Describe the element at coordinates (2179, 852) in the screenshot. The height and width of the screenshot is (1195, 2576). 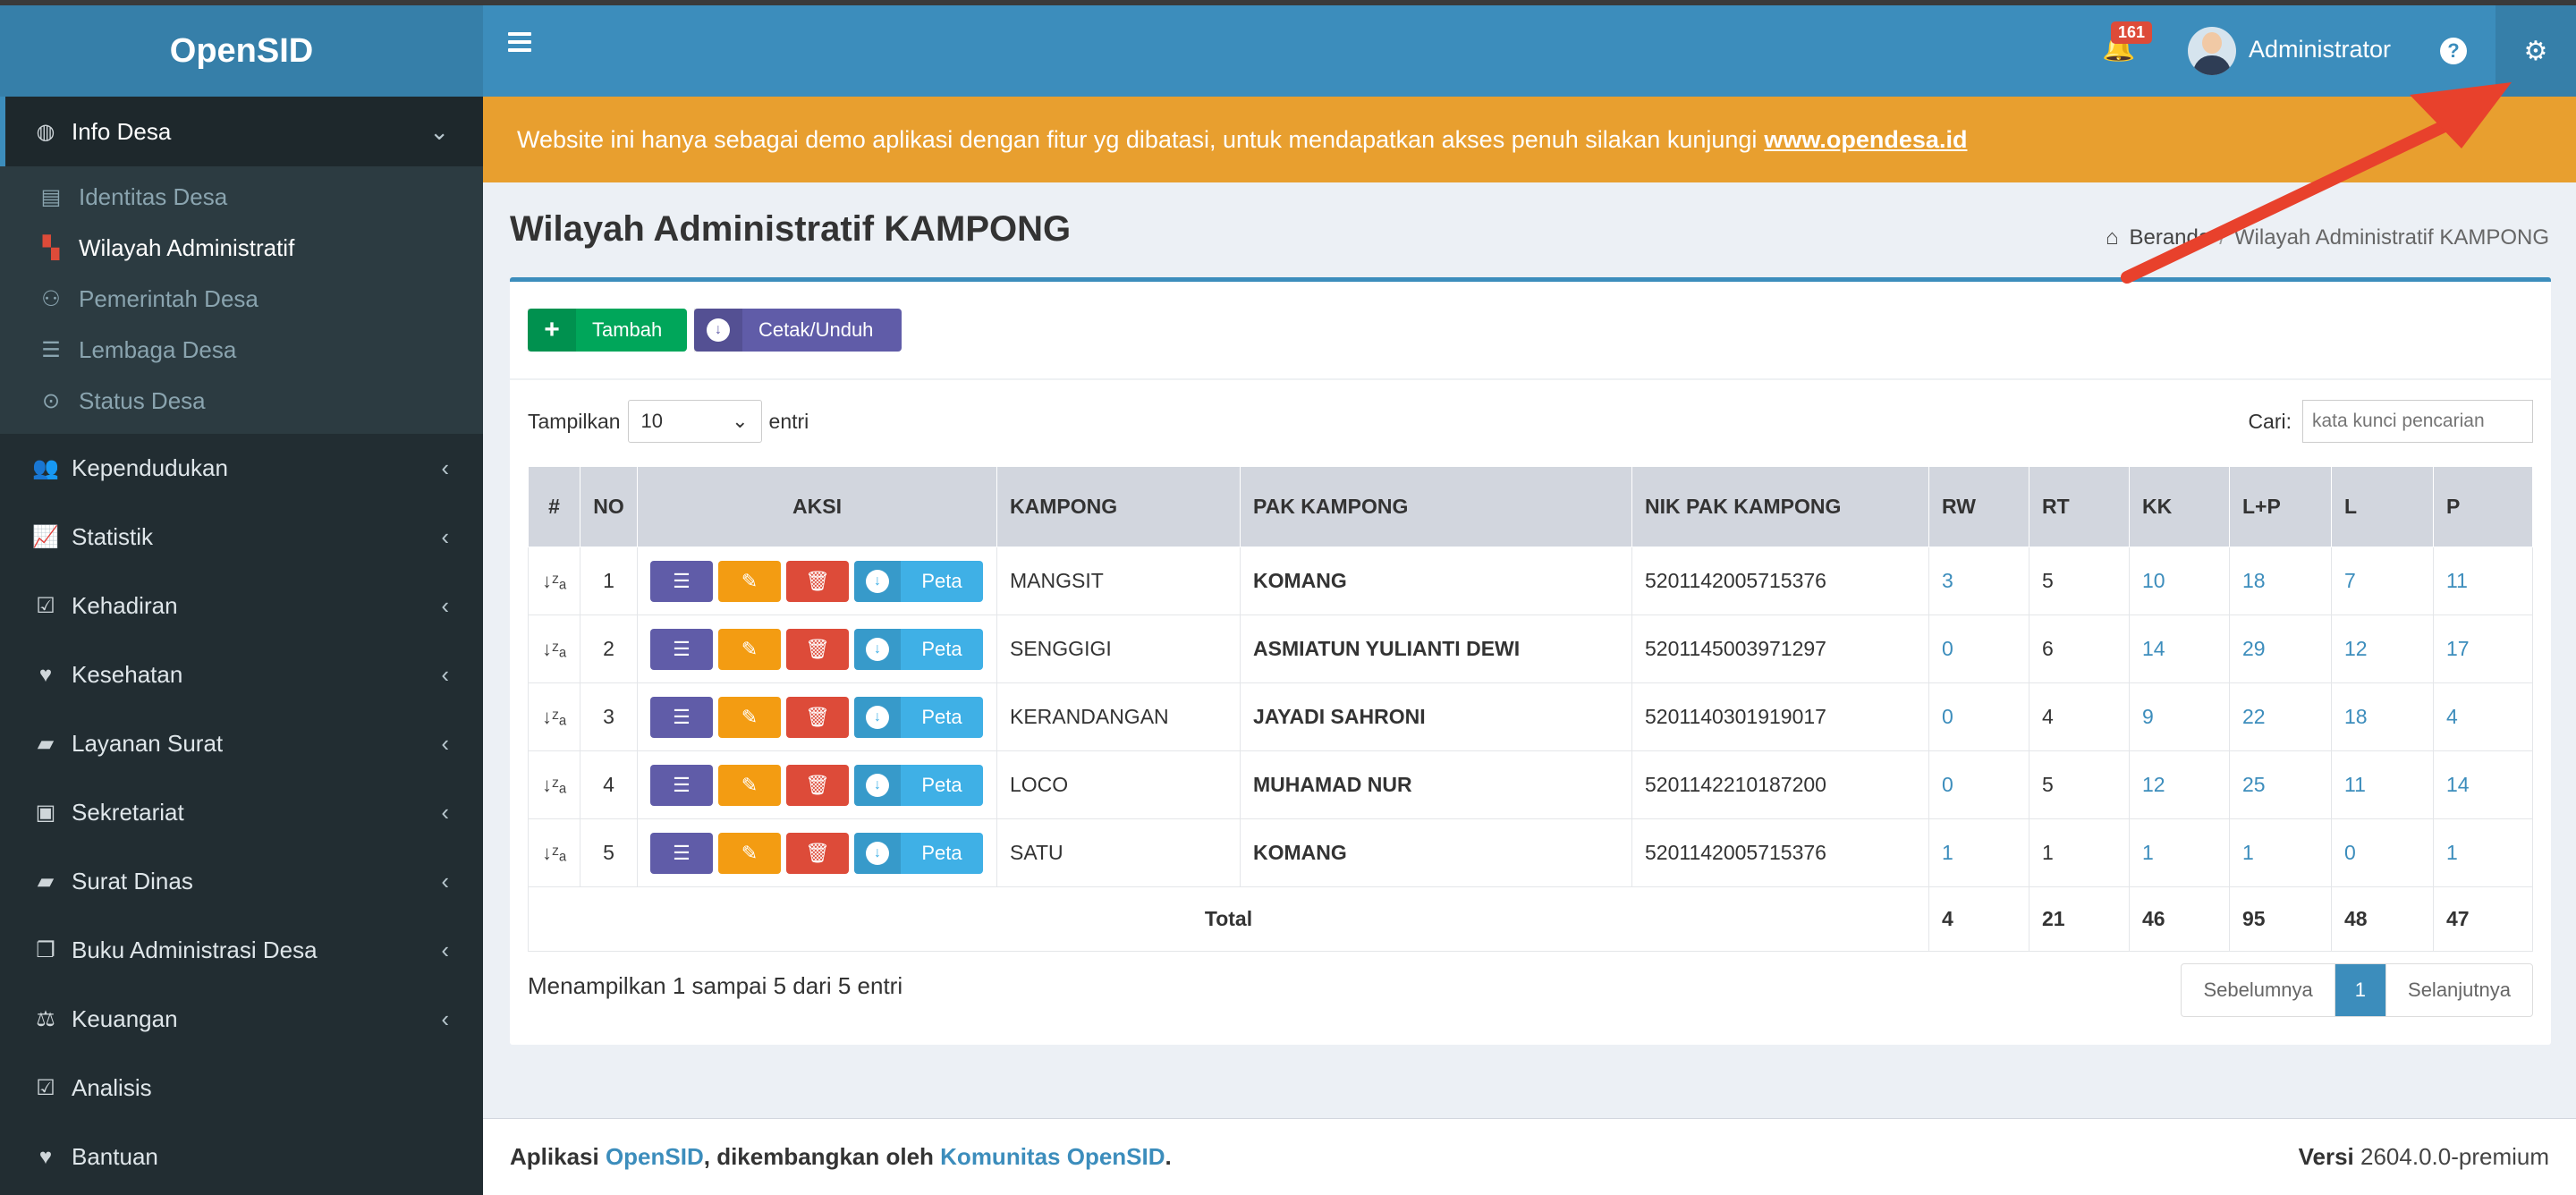
I see `cell-kk: 1` at that location.